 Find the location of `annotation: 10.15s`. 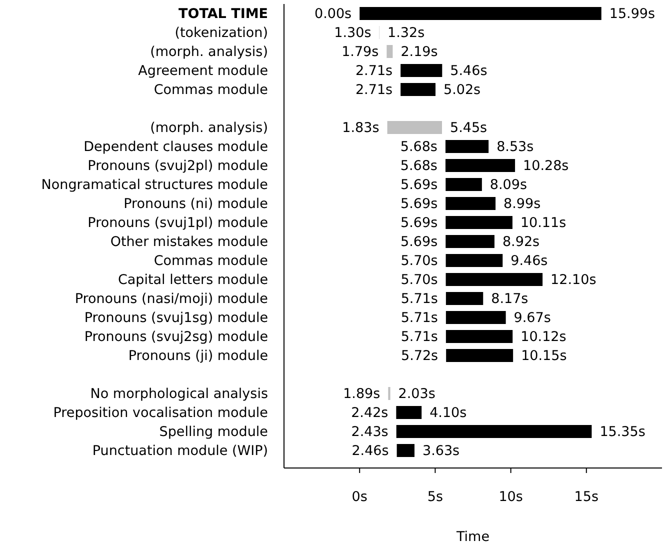

annotation: 10.15s is located at coordinates (544, 356).